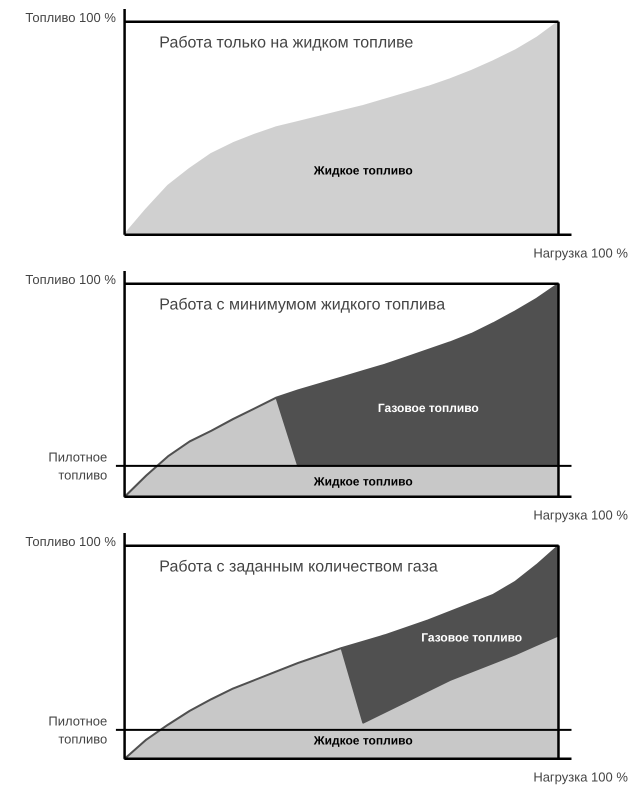 This screenshot has height=791, width=630. What do you see at coordinates (286, 43) in the screenshot?
I see `text: Работа только на жидком топливе` at bounding box center [286, 43].